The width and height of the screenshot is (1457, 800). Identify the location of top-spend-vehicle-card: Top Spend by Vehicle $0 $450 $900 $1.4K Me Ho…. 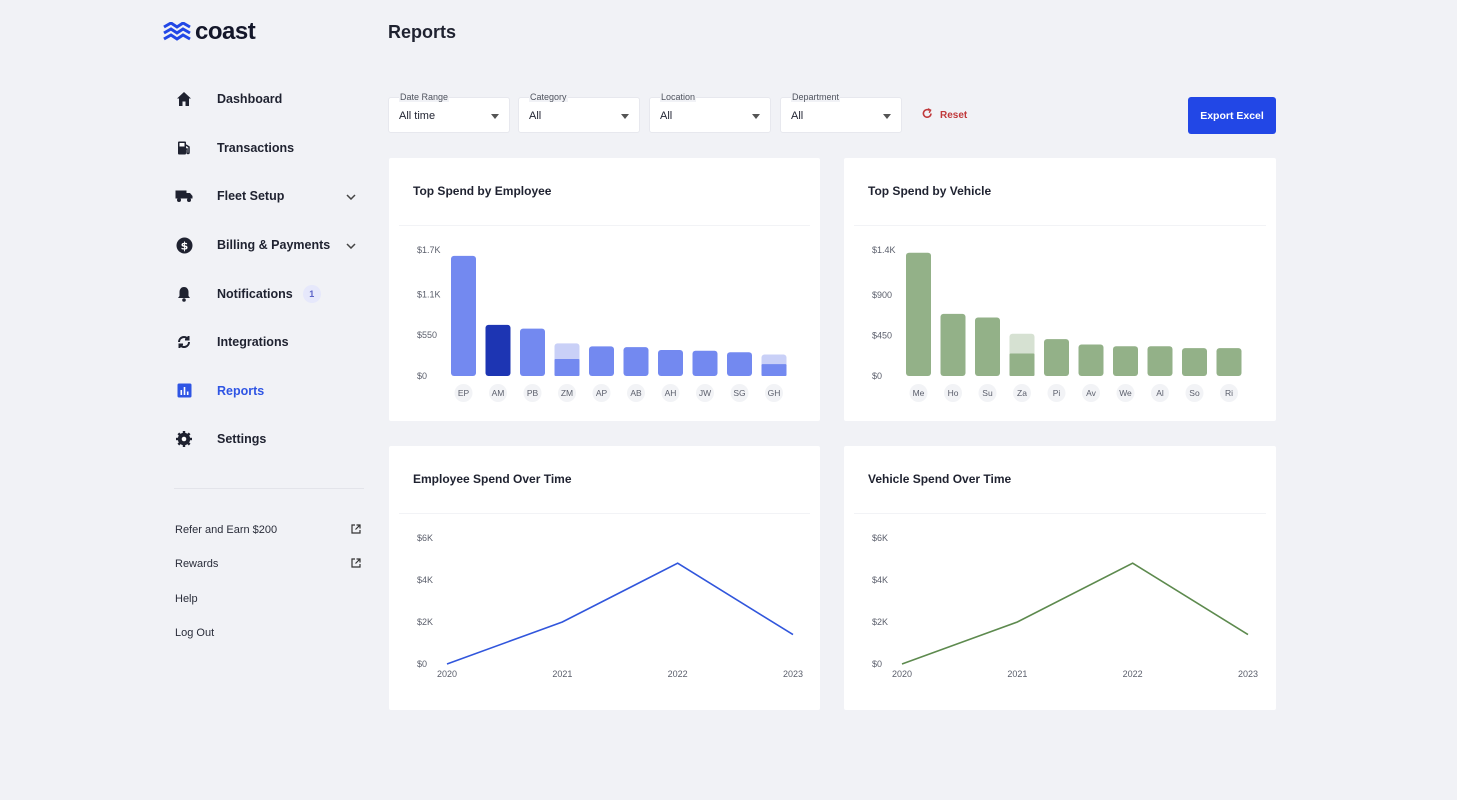
(1060, 289).